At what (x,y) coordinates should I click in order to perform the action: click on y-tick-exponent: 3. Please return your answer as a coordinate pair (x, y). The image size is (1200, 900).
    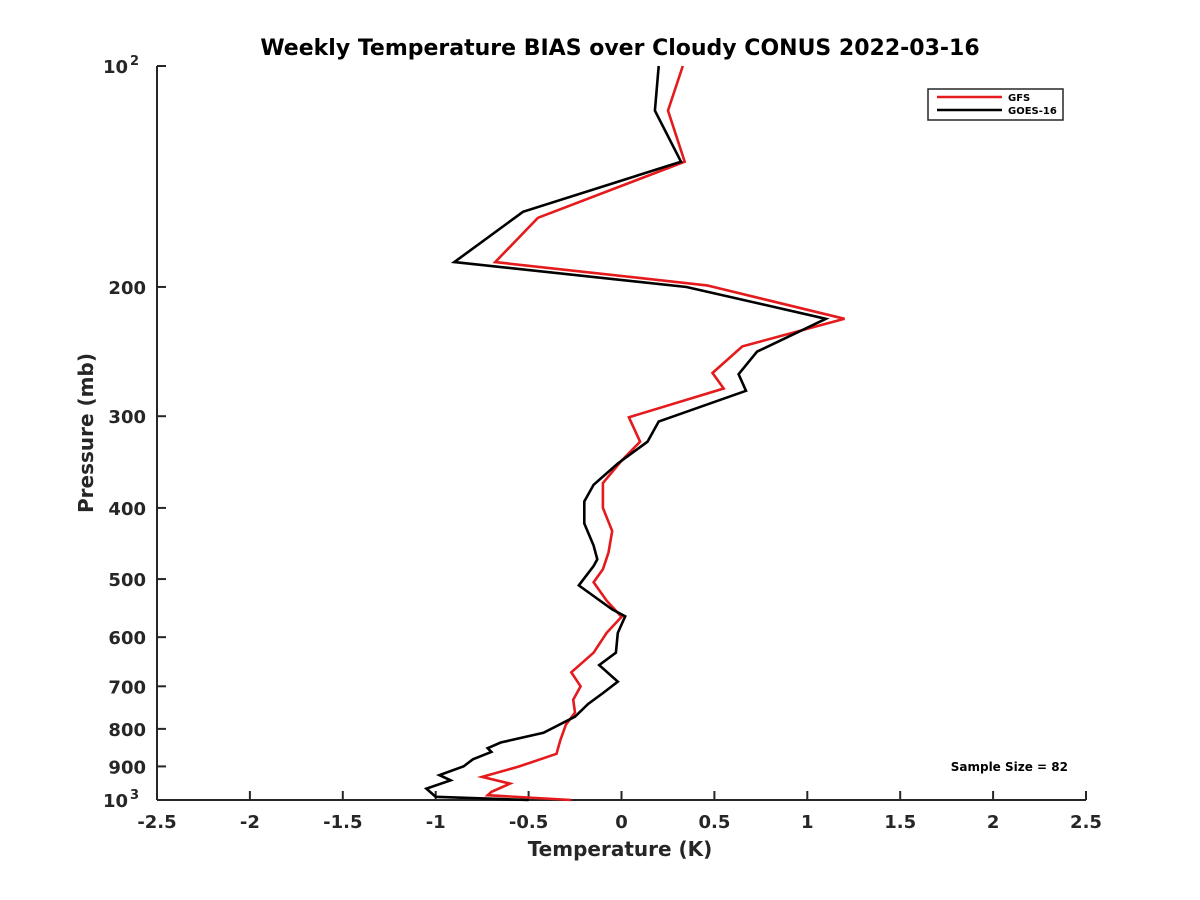
    Looking at the image, I should click on (134, 795).